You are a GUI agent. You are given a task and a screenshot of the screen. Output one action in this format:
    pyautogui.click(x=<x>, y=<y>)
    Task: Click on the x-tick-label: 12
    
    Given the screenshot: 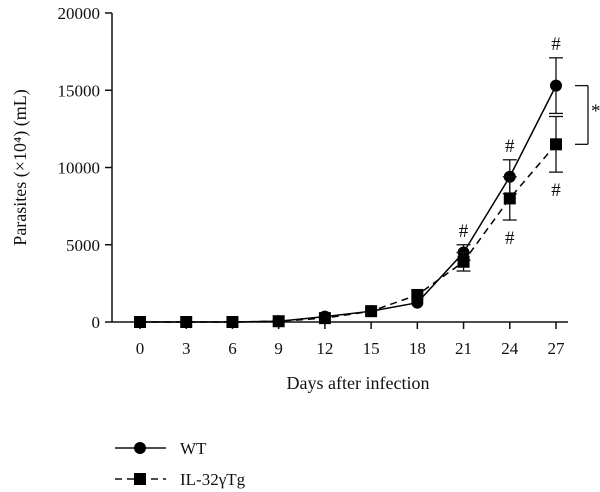 What is the action you would take?
    pyautogui.click(x=324, y=348)
    